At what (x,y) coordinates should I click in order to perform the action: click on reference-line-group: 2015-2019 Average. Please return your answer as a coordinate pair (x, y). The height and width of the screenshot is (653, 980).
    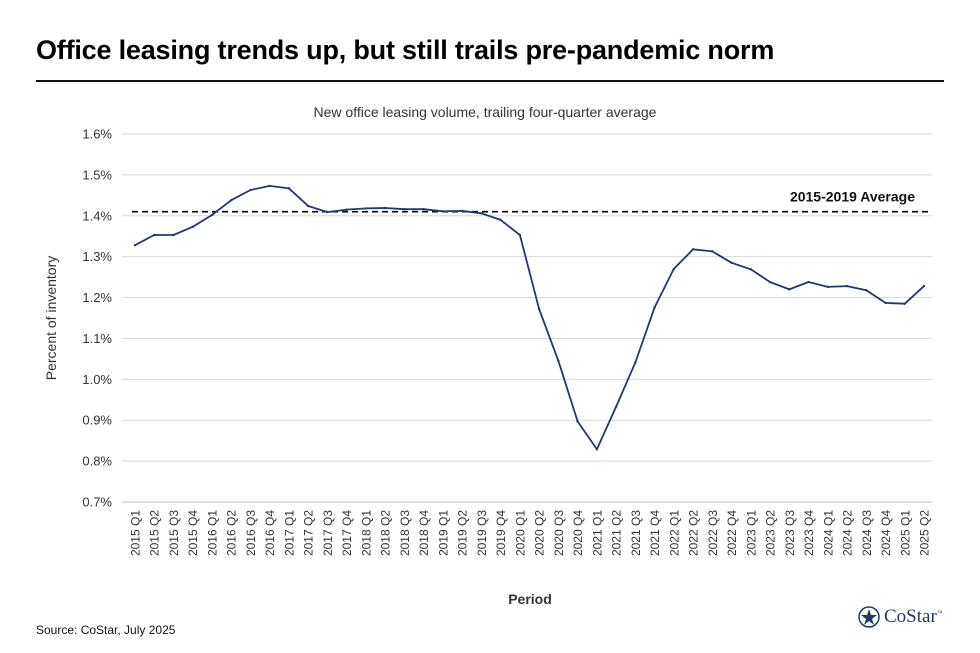
    Looking at the image, I should click on (530, 201).